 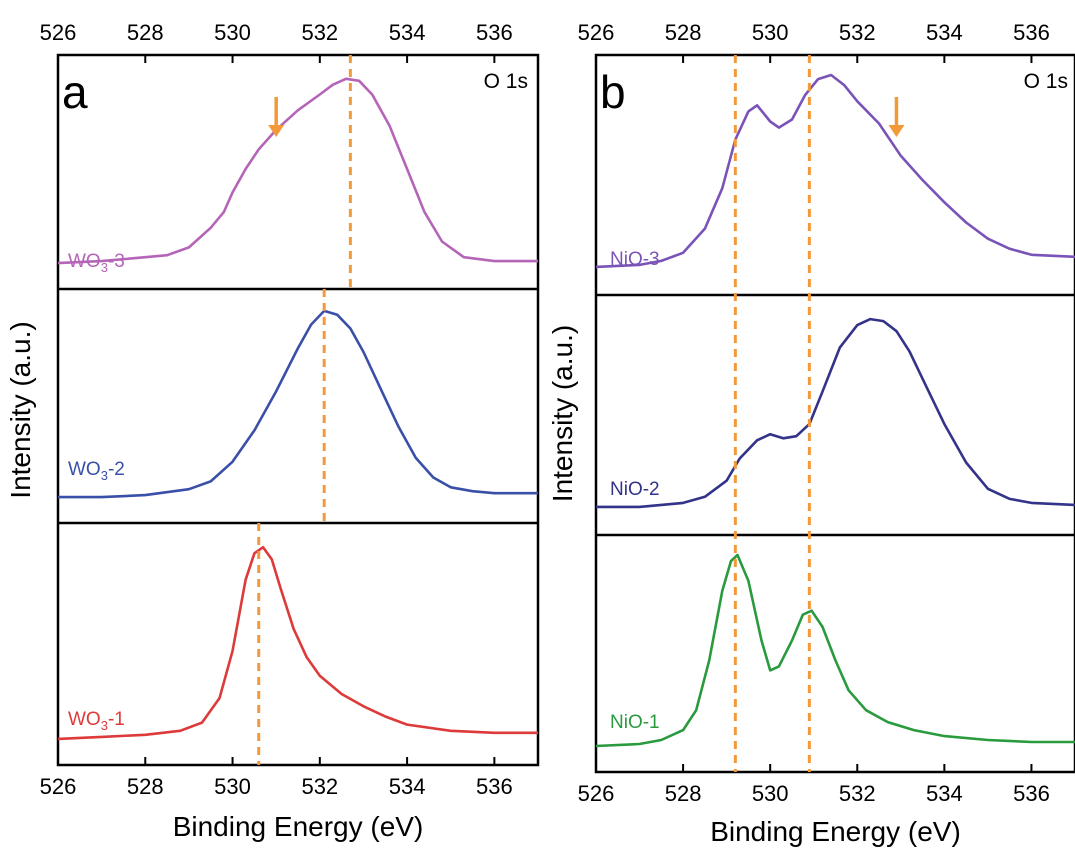 I want to click on series-label: NiO-2, so click(x=635, y=489).